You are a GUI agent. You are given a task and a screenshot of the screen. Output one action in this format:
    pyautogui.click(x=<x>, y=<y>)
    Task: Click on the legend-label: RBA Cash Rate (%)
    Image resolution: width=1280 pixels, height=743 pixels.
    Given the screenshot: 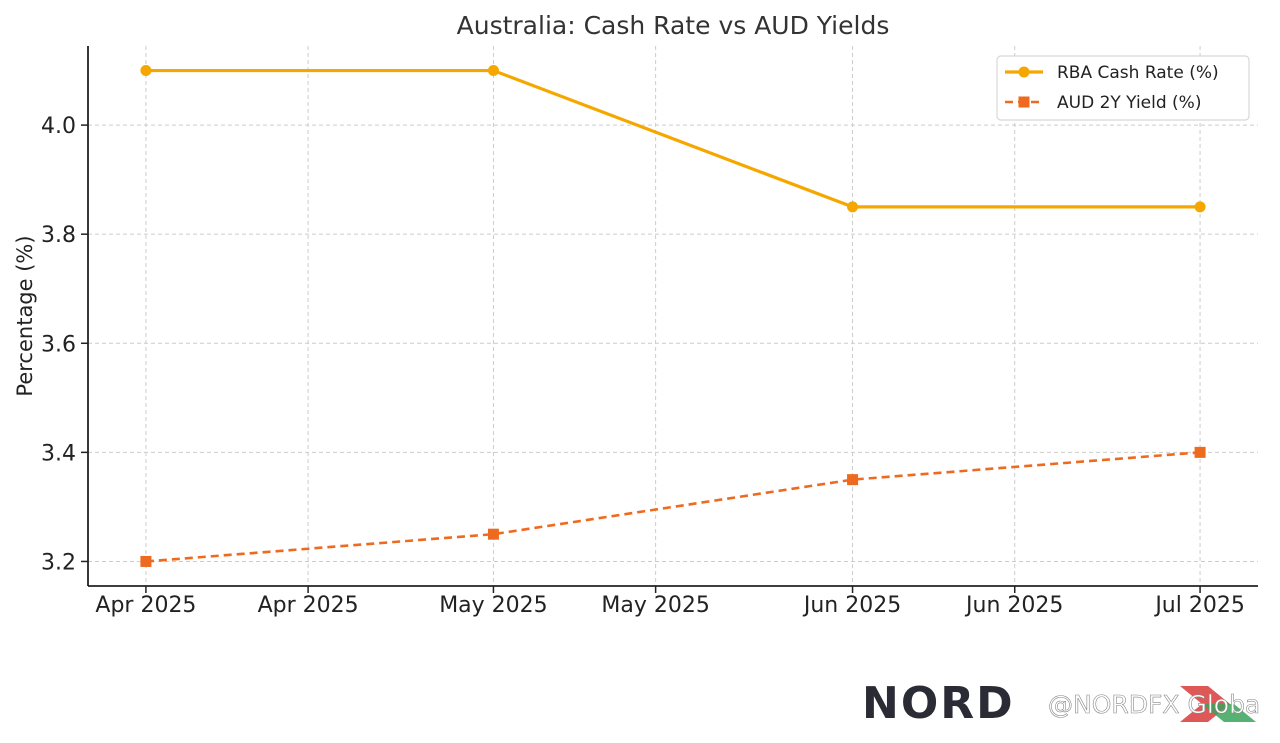 What is the action you would take?
    pyautogui.click(x=1138, y=73)
    